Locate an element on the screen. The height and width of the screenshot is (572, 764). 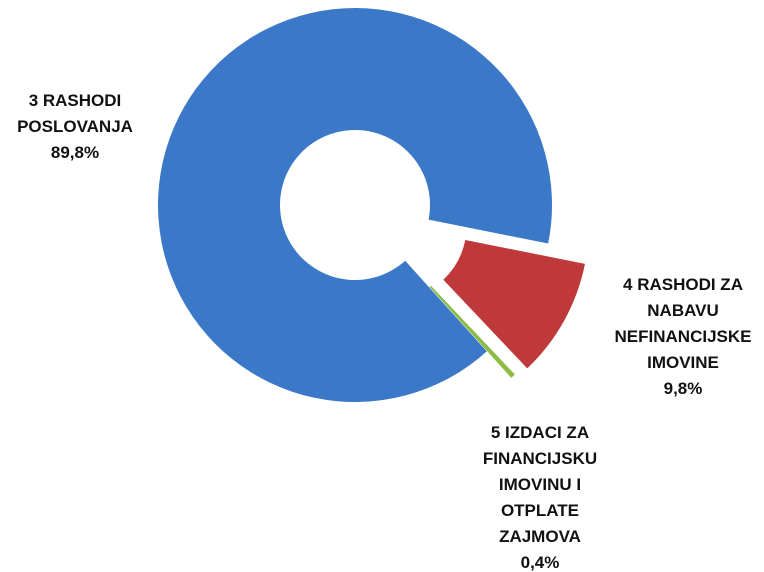
value-label: 9,8% is located at coordinates (683, 388).